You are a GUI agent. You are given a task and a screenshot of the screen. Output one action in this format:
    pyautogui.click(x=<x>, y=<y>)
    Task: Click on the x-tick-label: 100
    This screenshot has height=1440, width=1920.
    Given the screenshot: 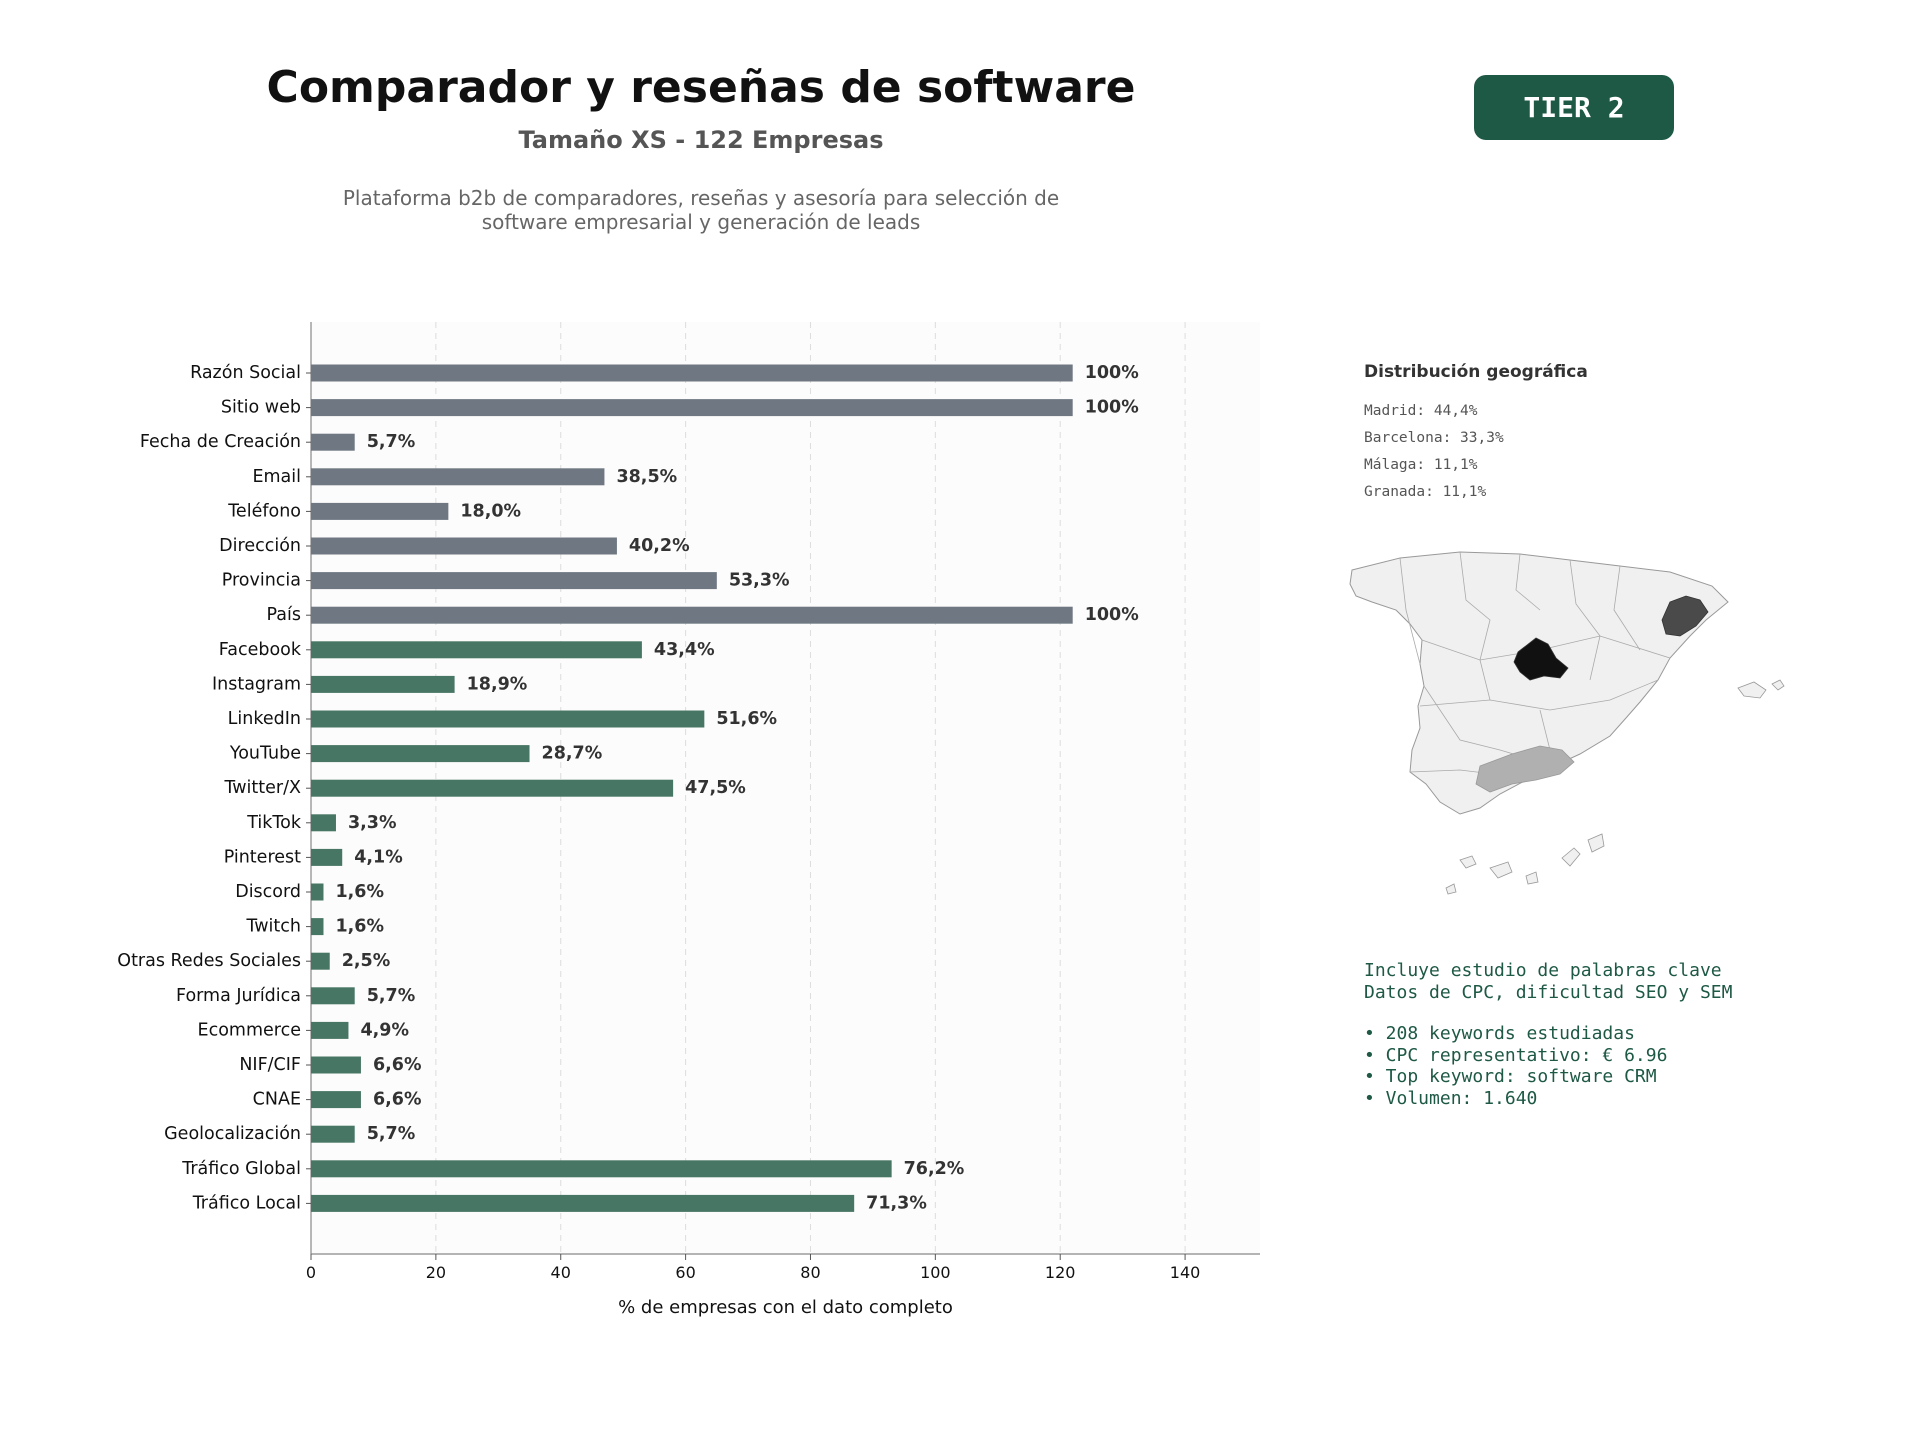 What is the action you would take?
    pyautogui.click(x=935, y=1272)
    